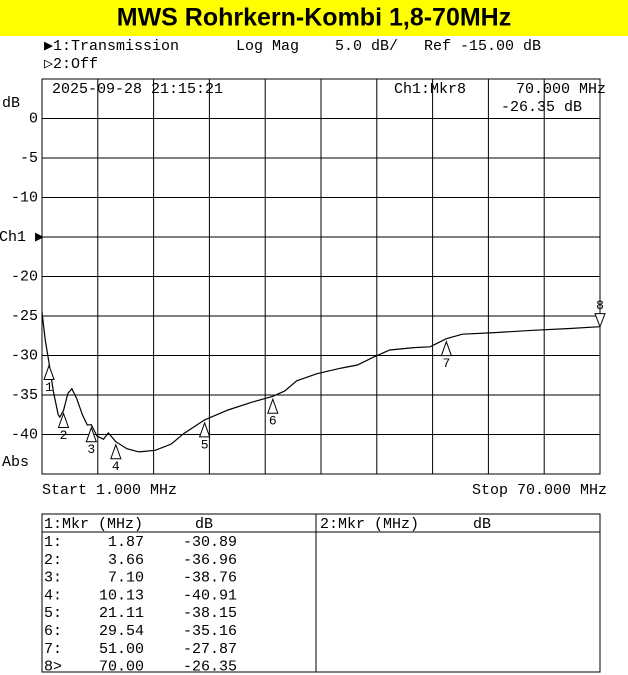 The image size is (628, 675). Describe the element at coordinates (53, 649) in the screenshot. I see `table-cell: 7:` at that location.